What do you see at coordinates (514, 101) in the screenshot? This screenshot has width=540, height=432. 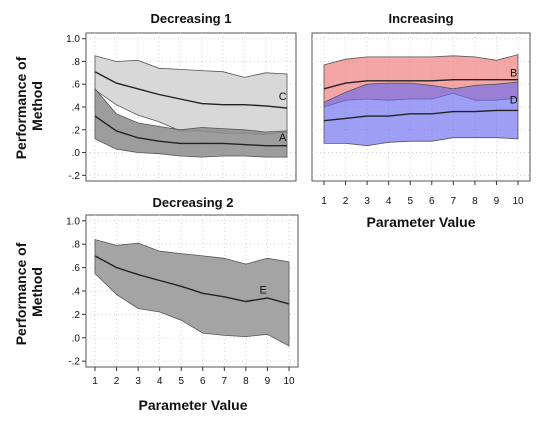 I see `band-label: D` at bounding box center [514, 101].